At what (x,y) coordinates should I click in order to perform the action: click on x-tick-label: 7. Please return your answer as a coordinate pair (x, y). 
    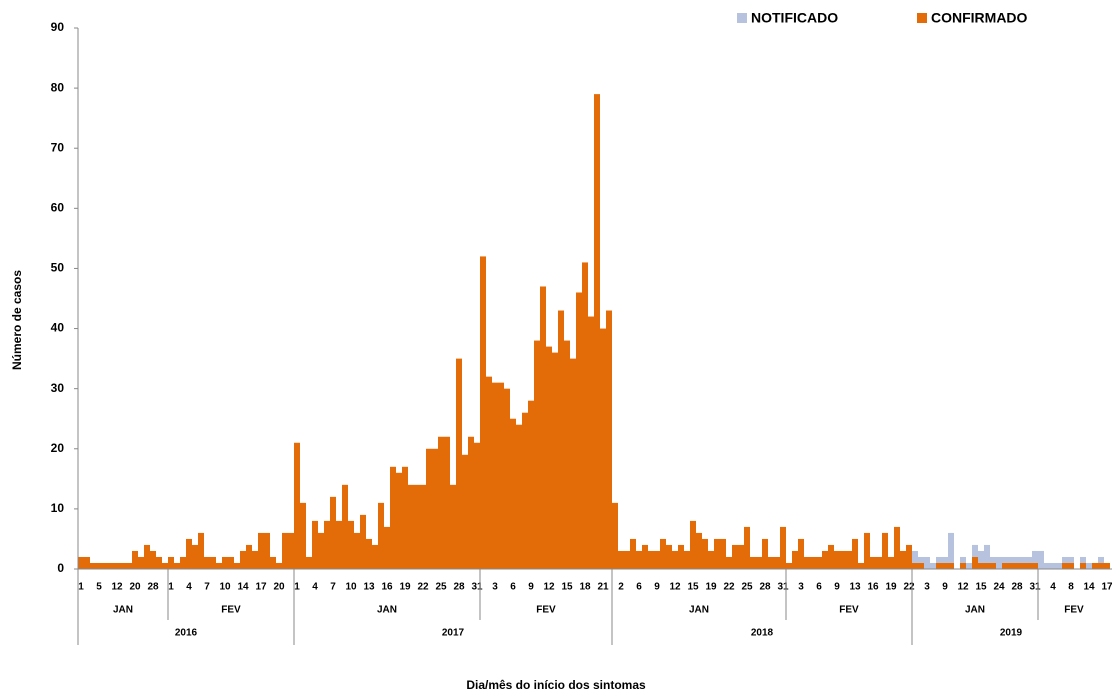
    Looking at the image, I should click on (333, 587).